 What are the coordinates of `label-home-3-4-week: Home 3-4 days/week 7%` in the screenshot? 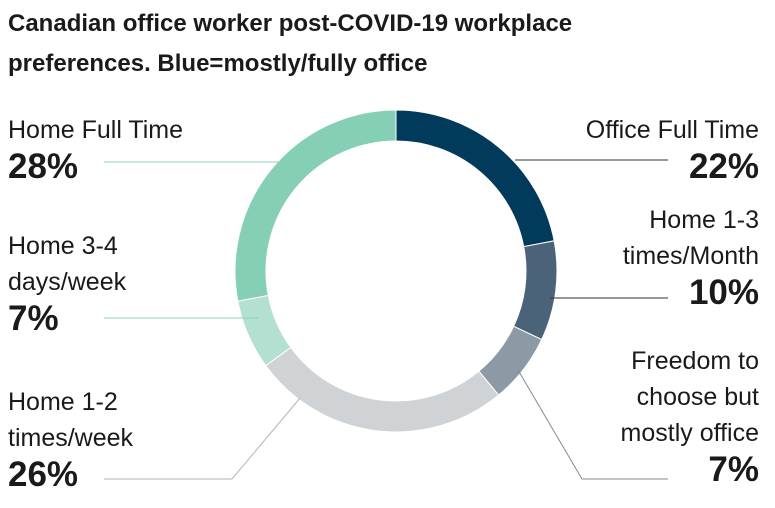 It's located at (67, 283).